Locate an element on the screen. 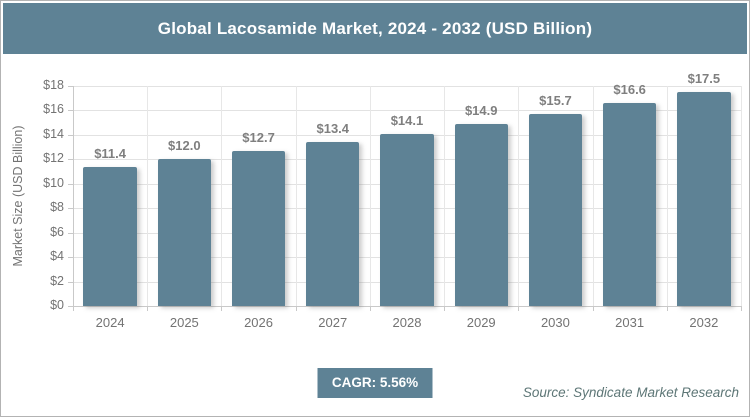 This screenshot has width=750, height=417. y-axis-line is located at coordinates (73, 196).